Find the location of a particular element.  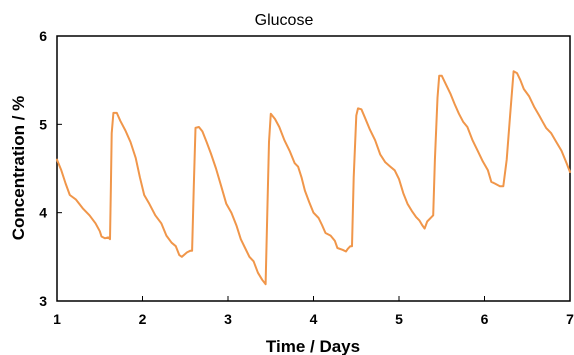

y-tick-label: 4 is located at coordinates (43, 213).